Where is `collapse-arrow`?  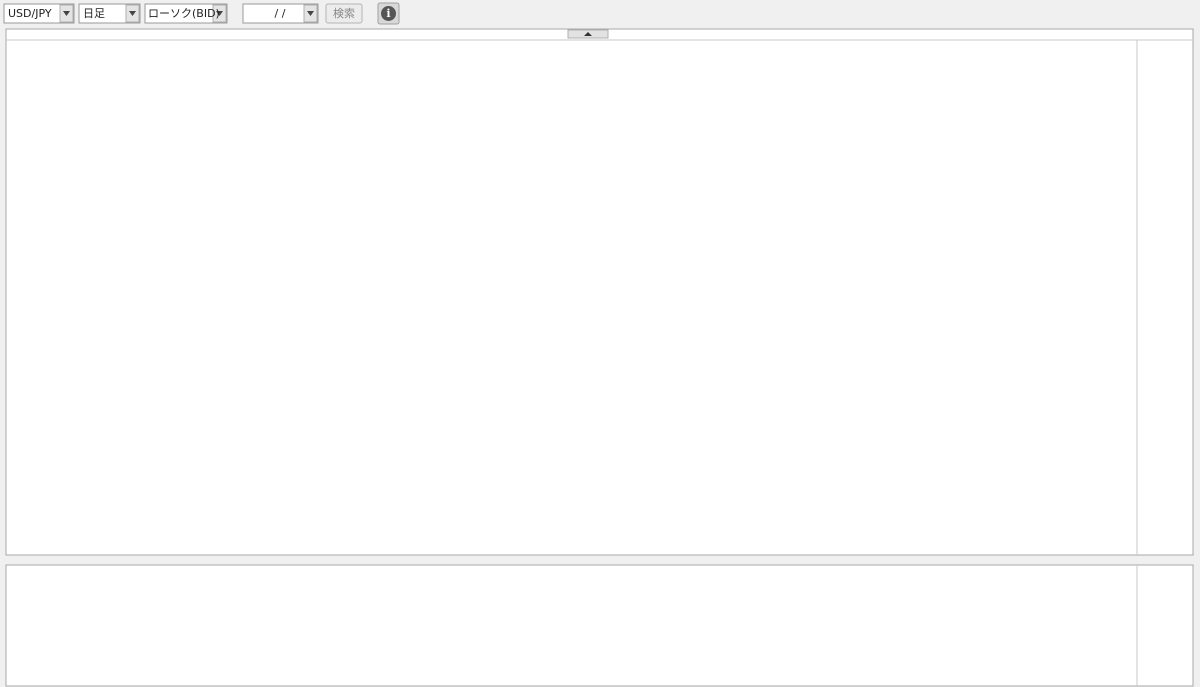
collapse-arrow is located at coordinates (588, 34).